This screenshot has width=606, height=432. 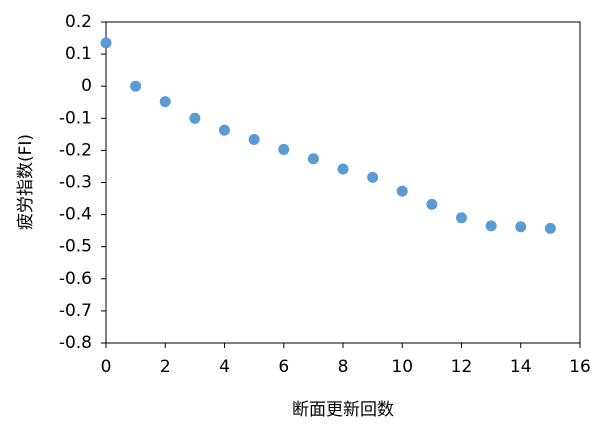 What do you see at coordinates (75, 311) in the screenshot?
I see `y-tick-label: -0.7` at bounding box center [75, 311].